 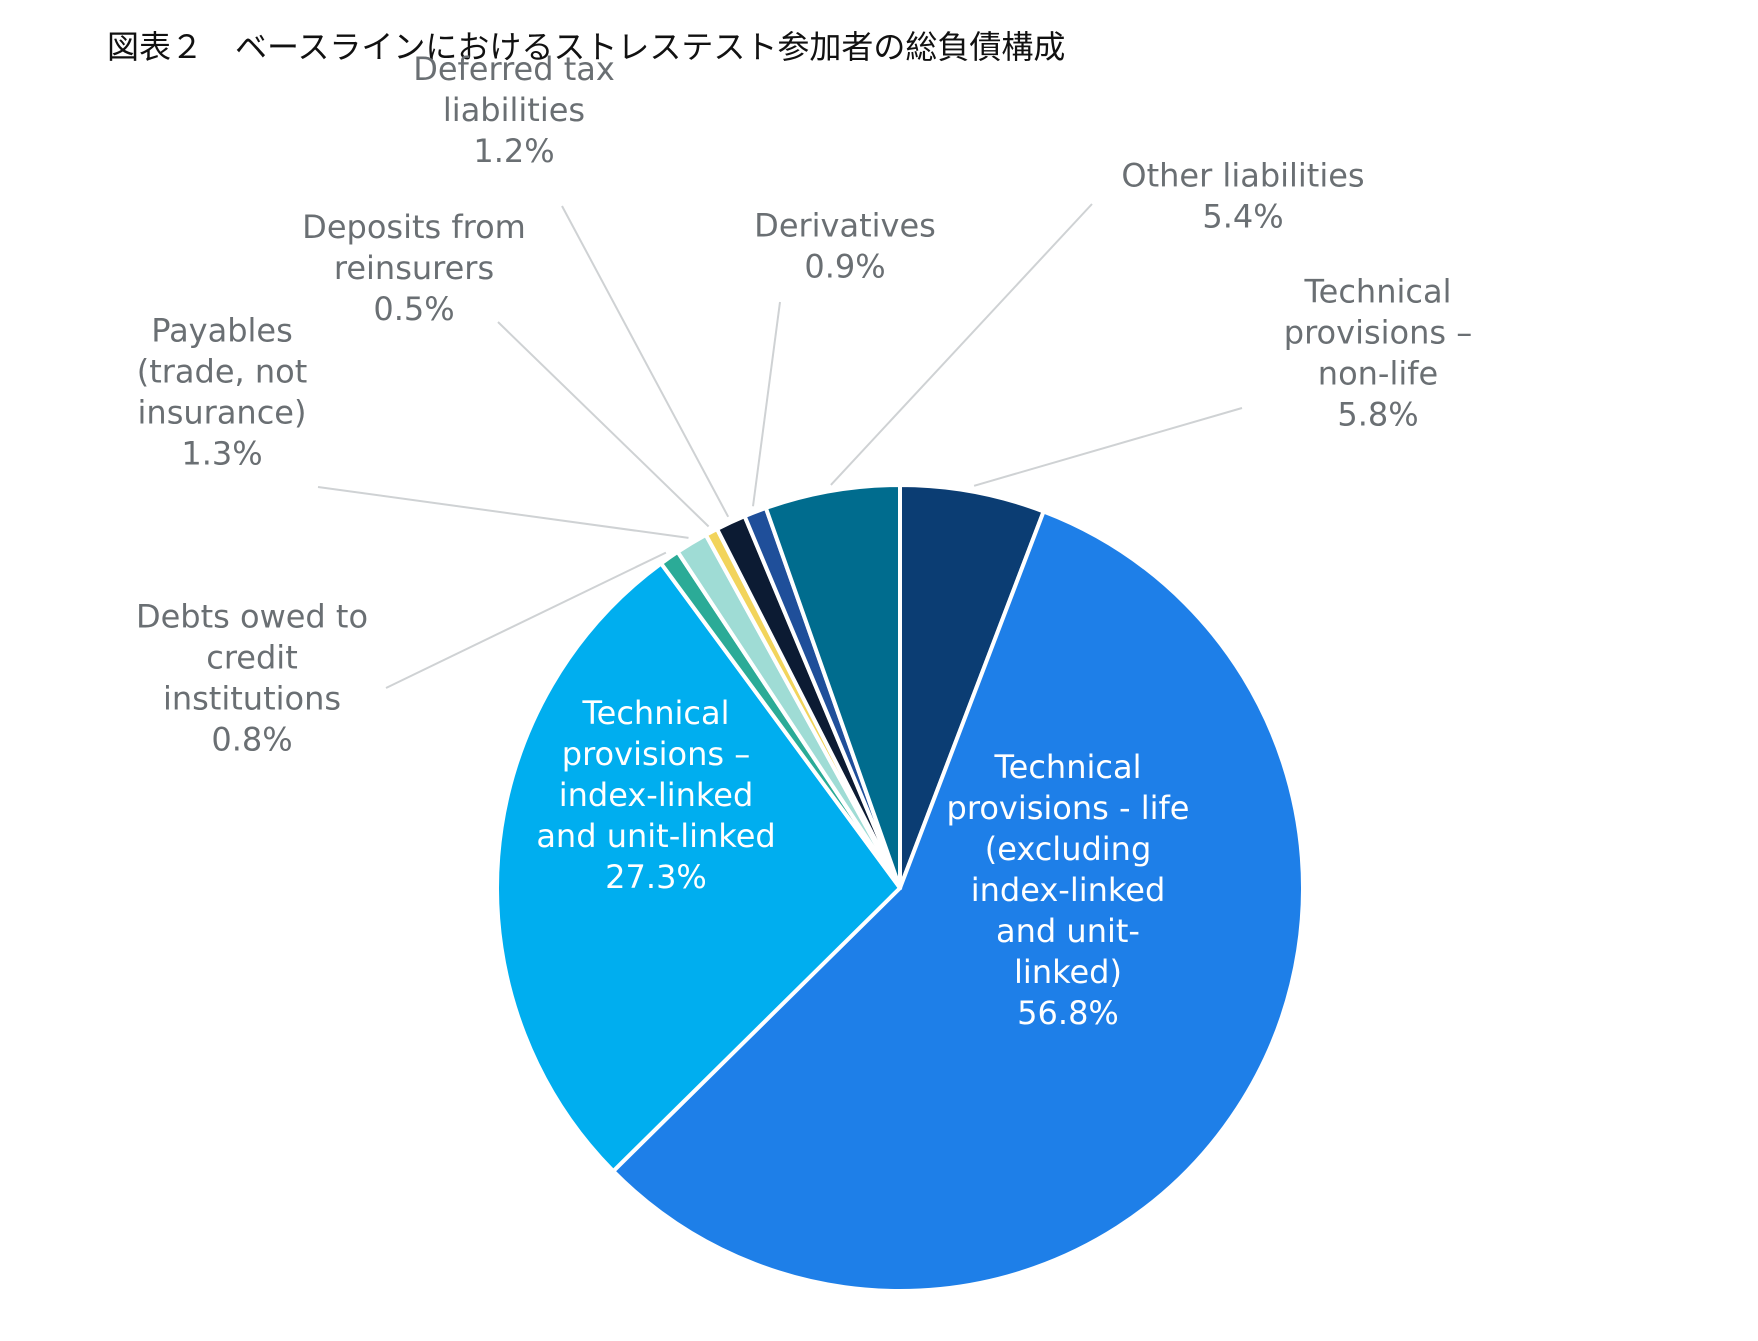 What do you see at coordinates (972, 686) in the screenshot?
I see `pie-slice-tp-nonlife` at bounding box center [972, 686].